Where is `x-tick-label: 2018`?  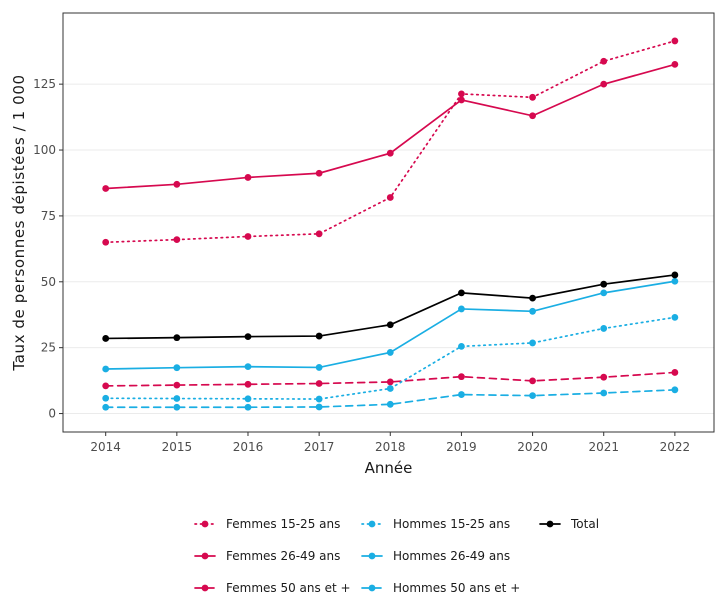 x-tick-label: 2018 is located at coordinates (390, 447).